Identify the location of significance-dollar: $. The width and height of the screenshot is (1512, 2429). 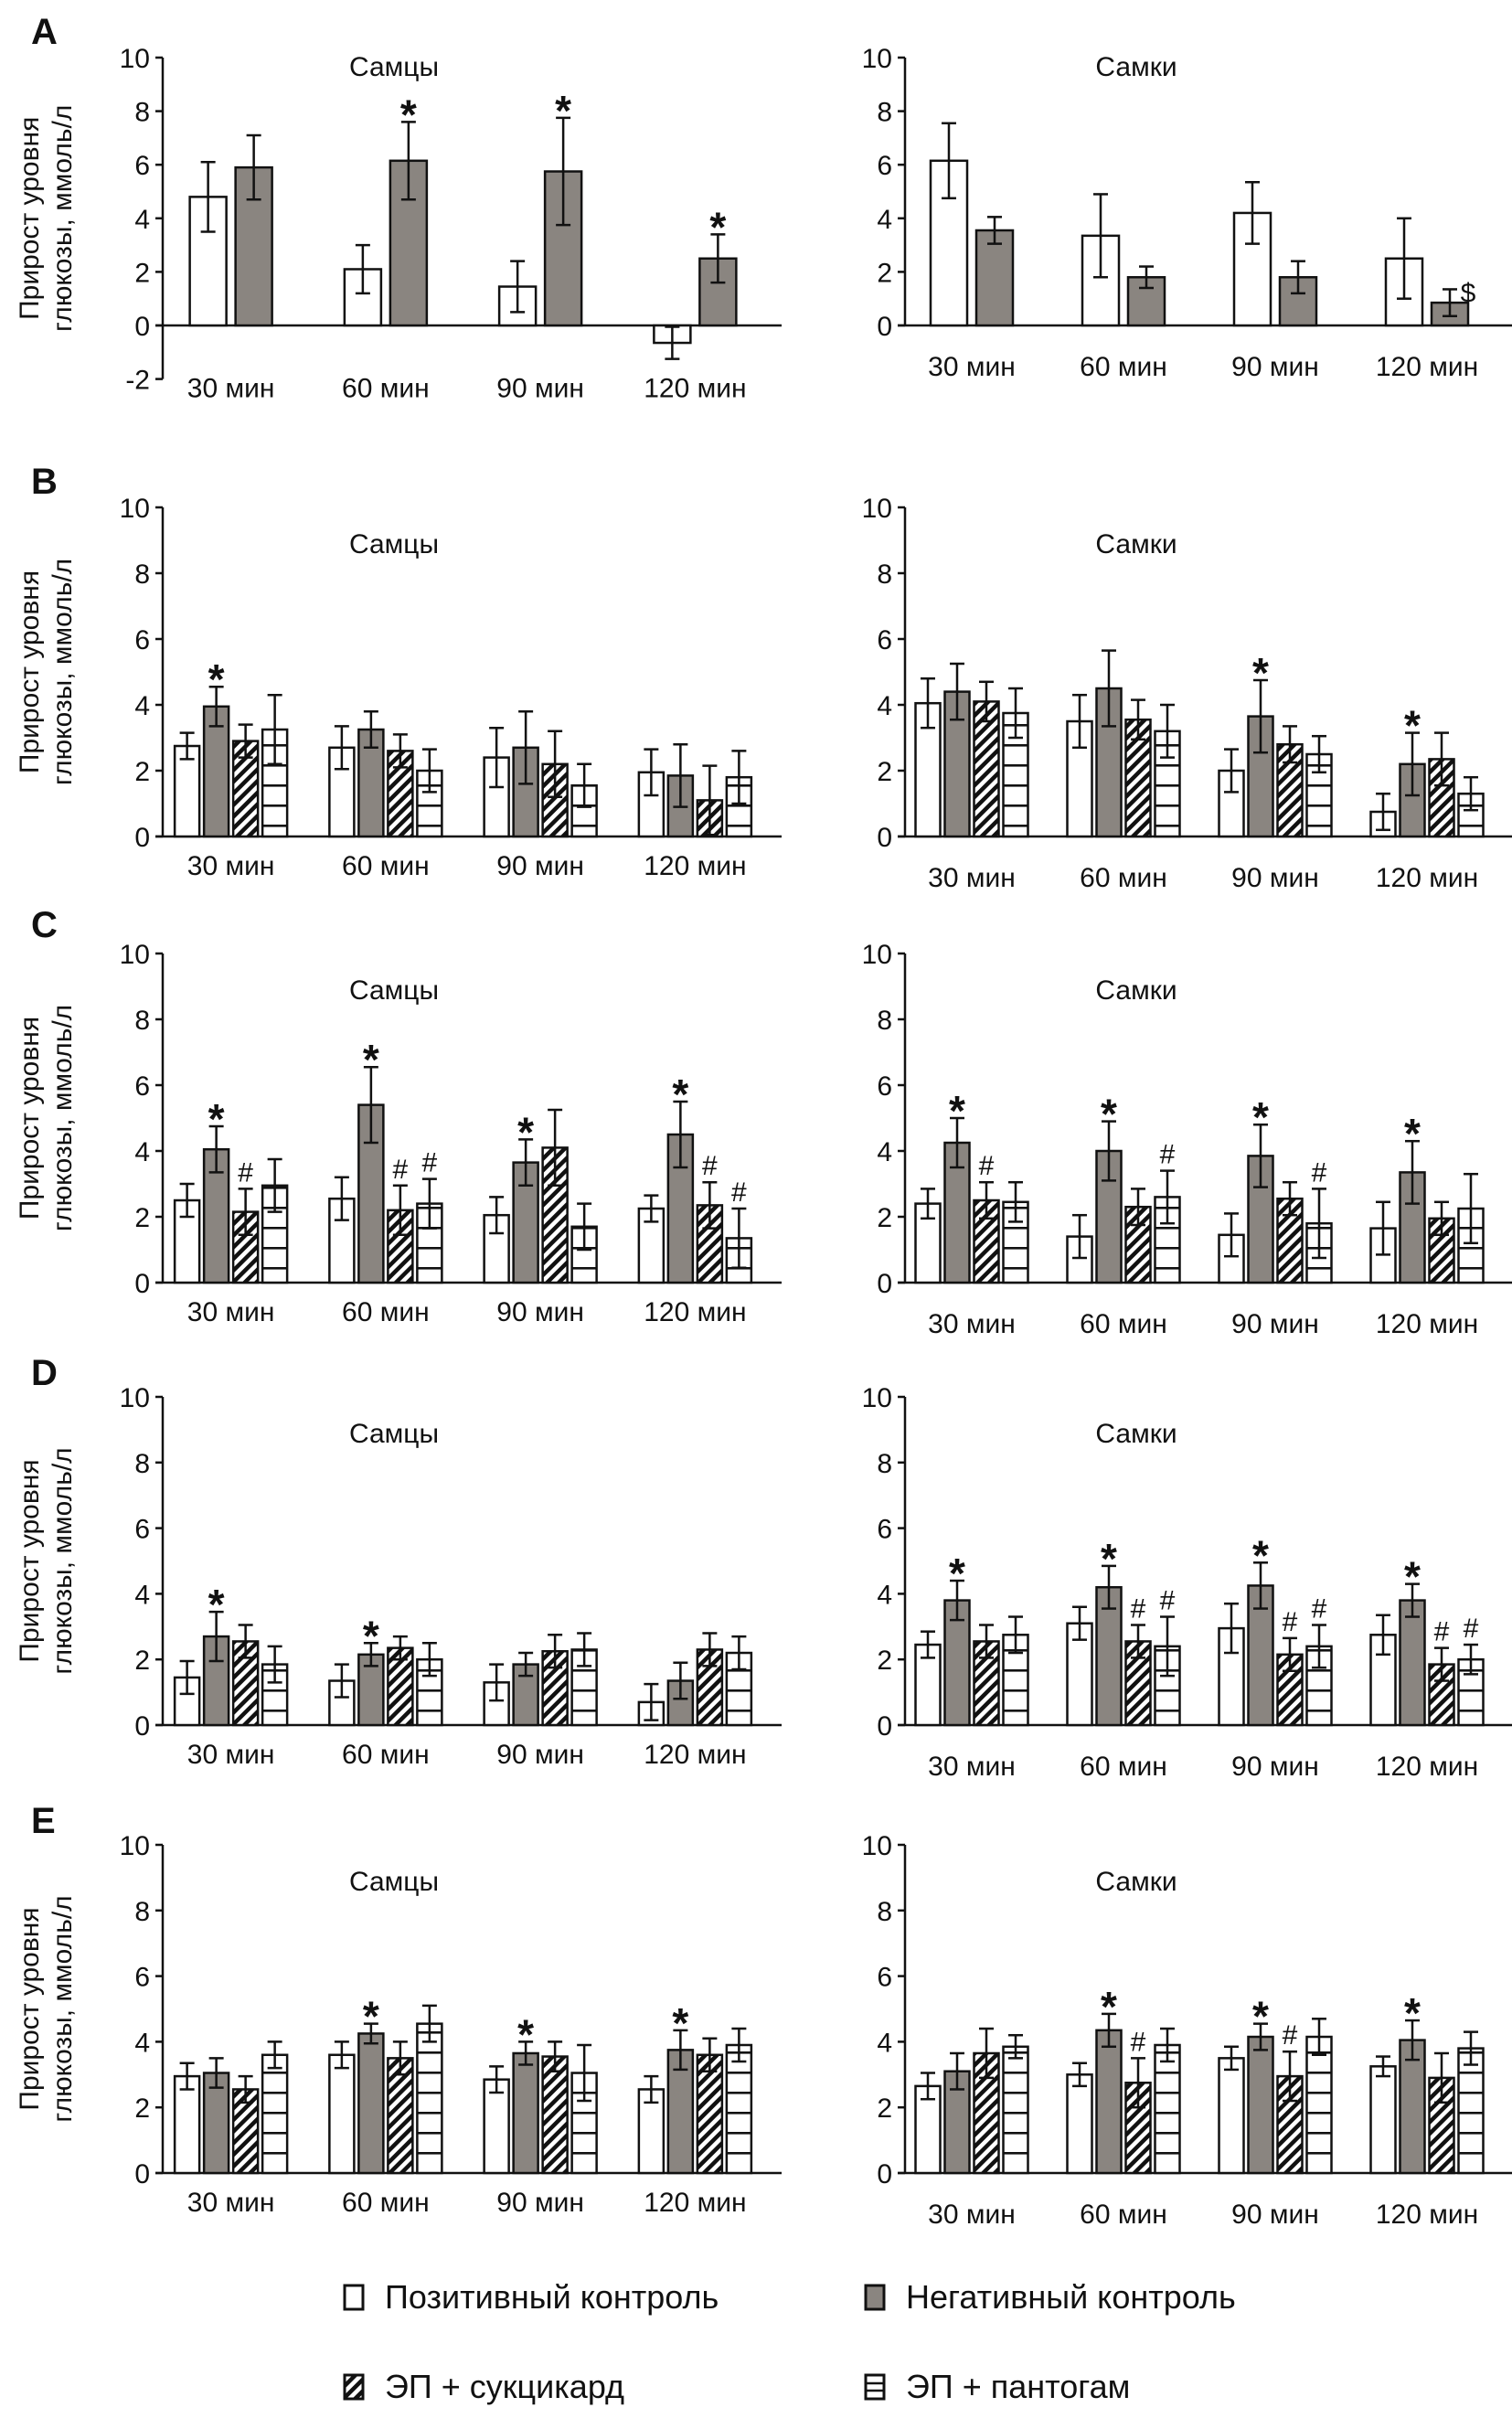
(1468, 293).